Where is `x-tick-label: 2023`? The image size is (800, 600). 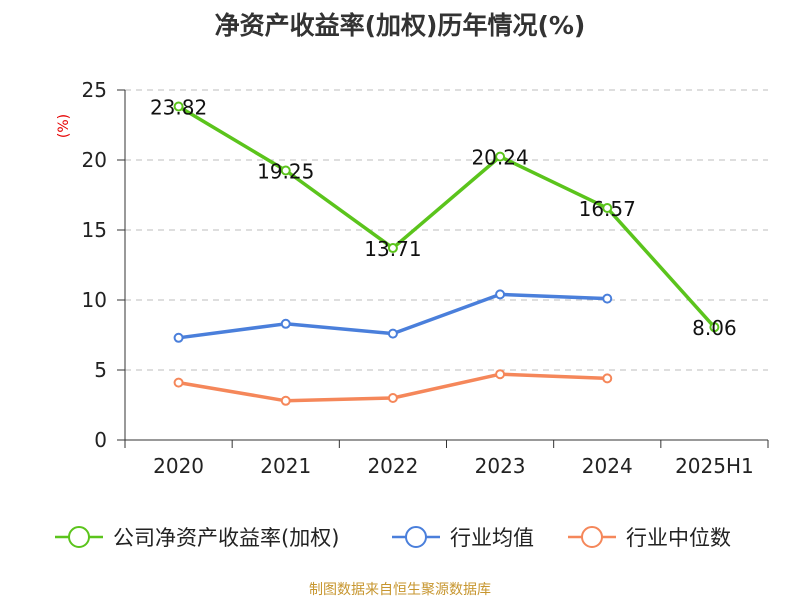 x-tick-label: 2023 is located at coordinates (500, 466).